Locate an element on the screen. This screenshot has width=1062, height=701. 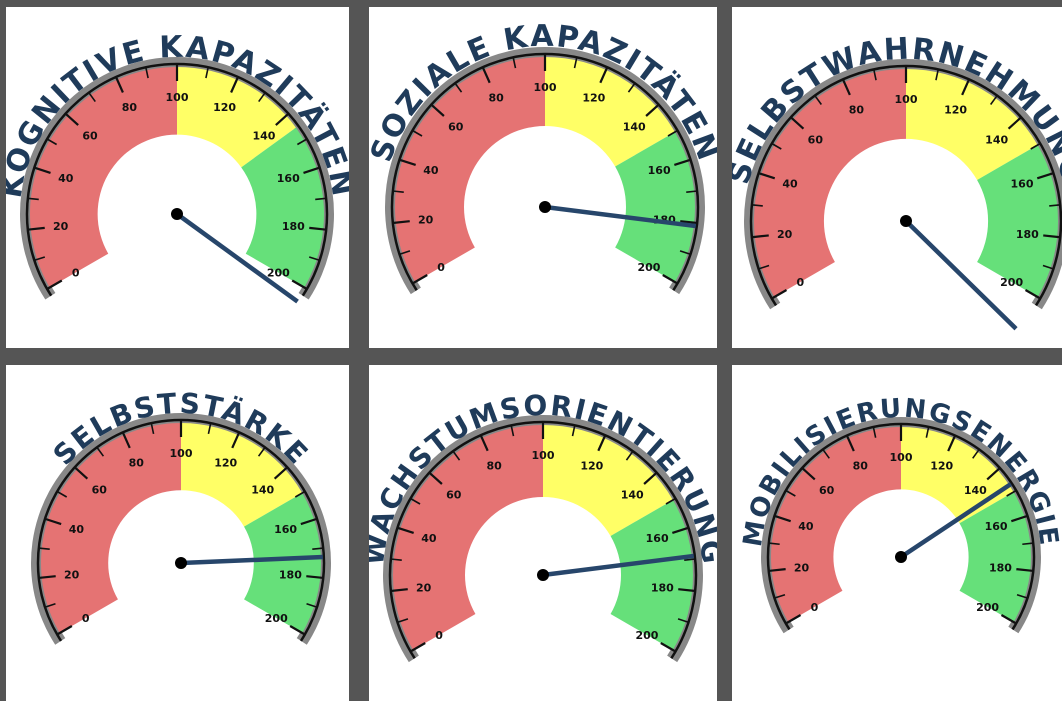
gauge-tick-label: 100 is located at coordinates (177, 97).